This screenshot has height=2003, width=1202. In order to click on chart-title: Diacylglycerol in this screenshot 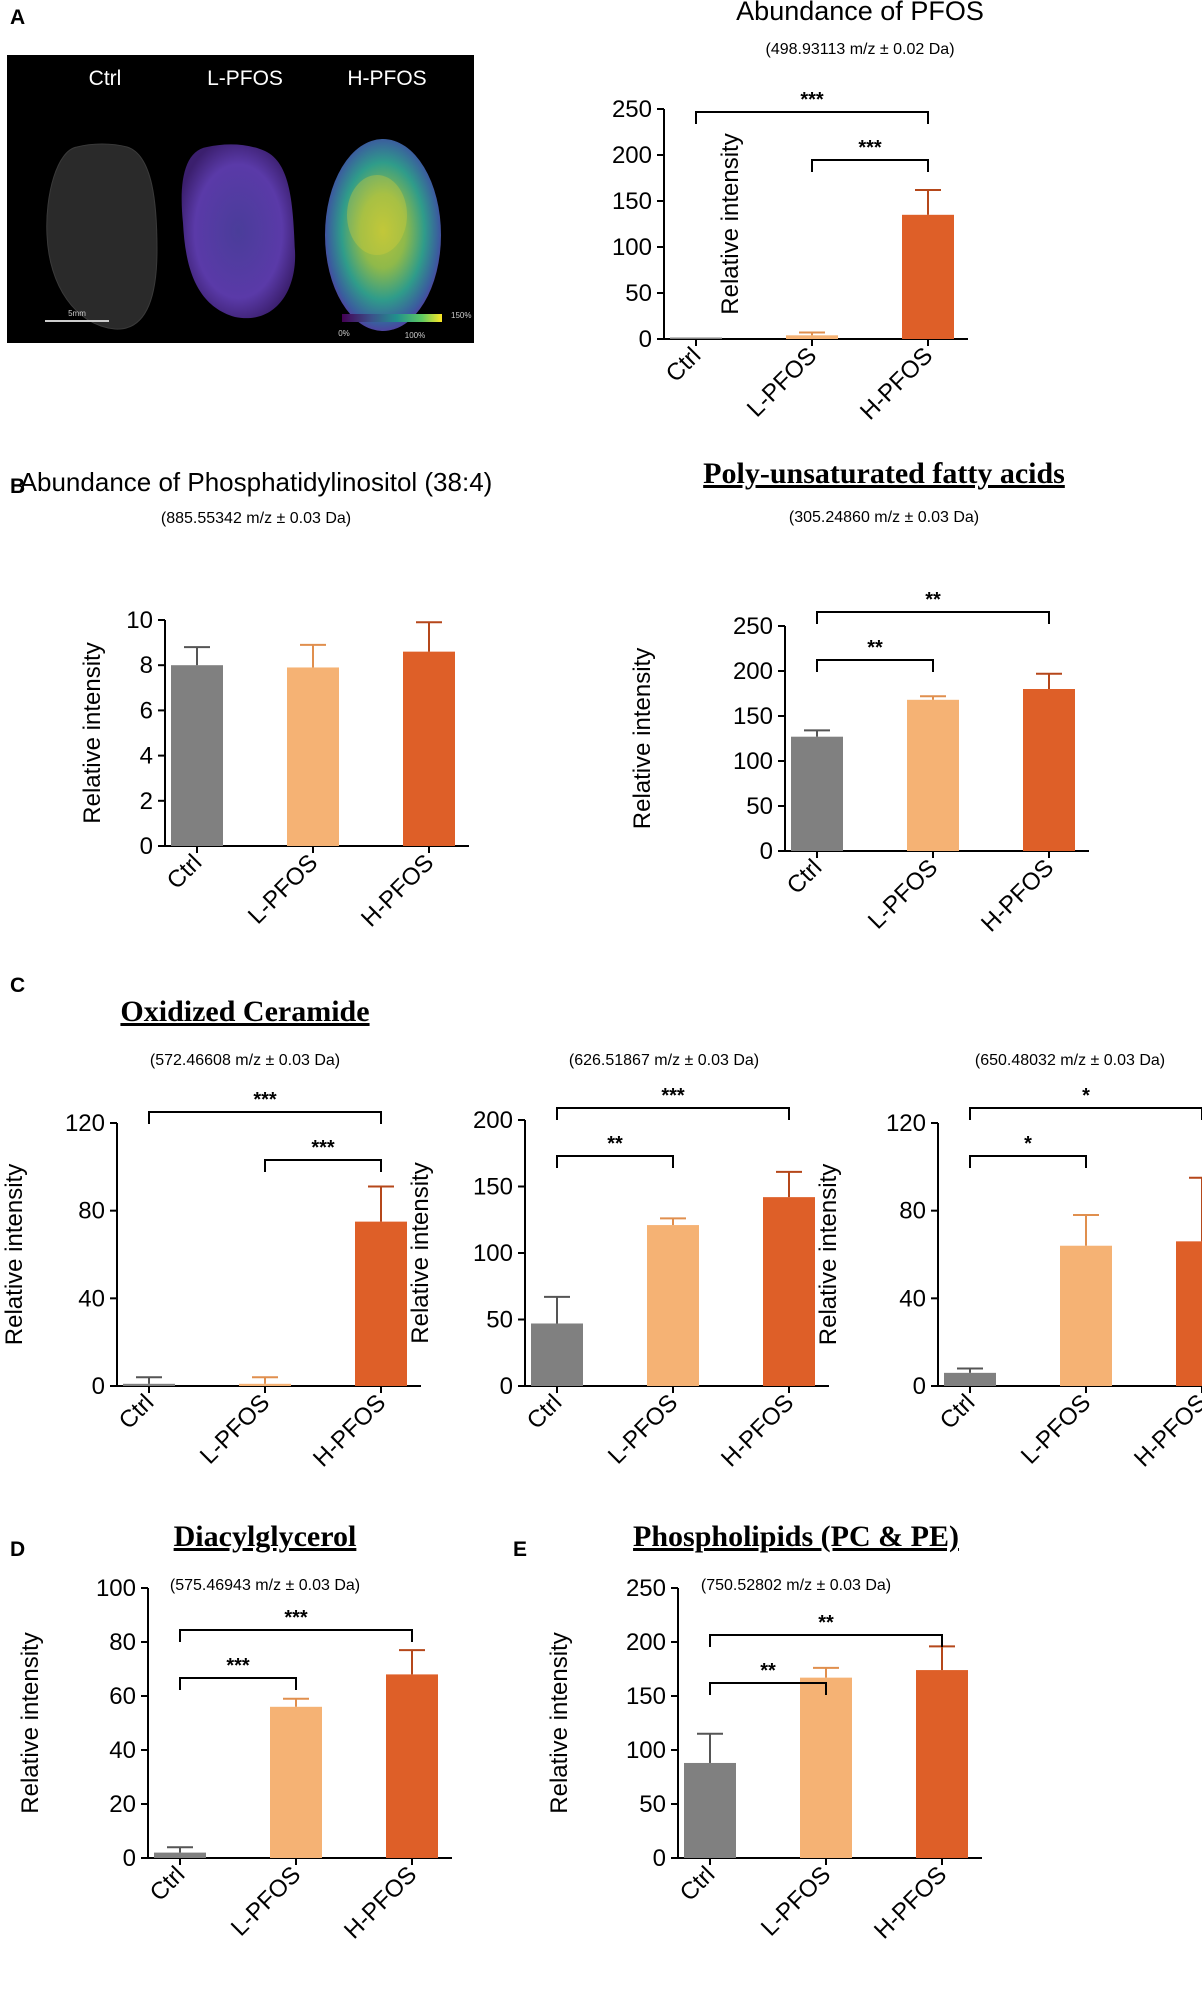, I will do `click(265, 1536)`.